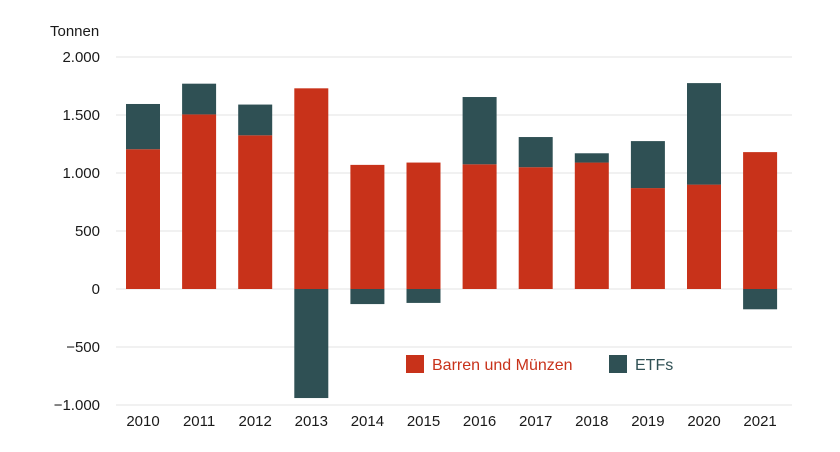 Image resolution: width=840 pixels, height=452 pixels. Describe the element at coordinates (255, 421) in the screenshot. I see `x-tick-label: 2012` at that location.